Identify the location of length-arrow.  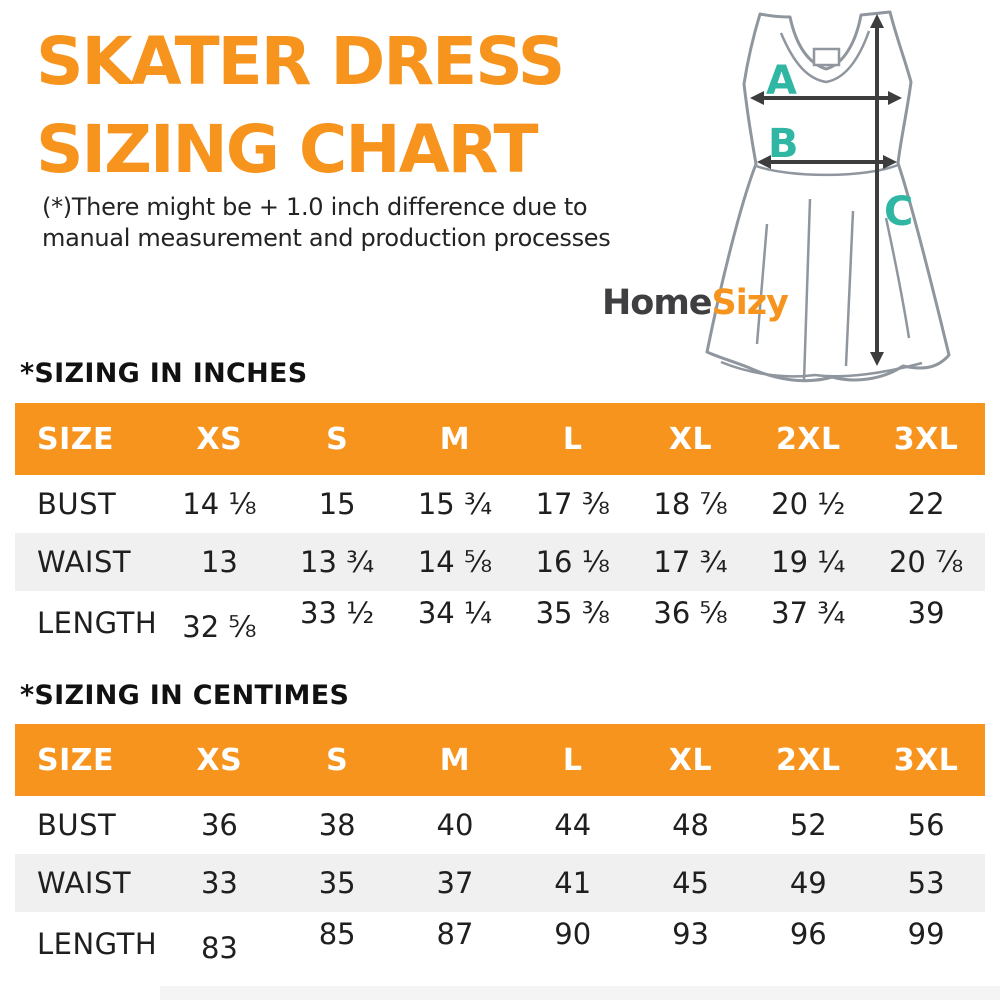
(877, 190).